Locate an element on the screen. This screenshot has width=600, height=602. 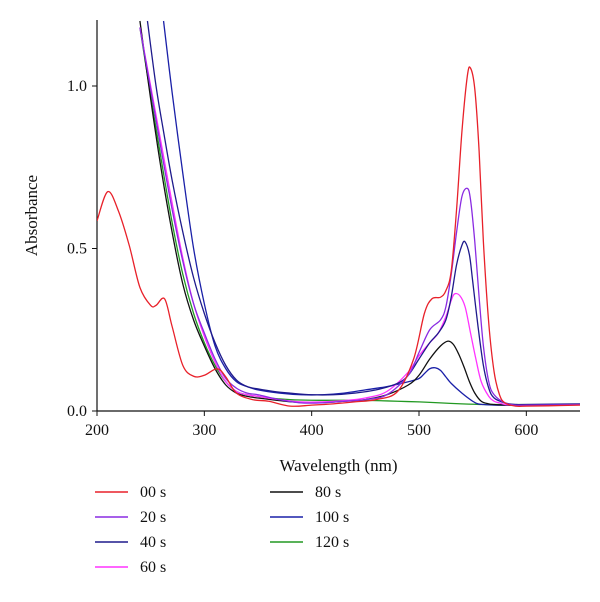
x-axis-title: Wavelength (nm) is located at coordinates (338, 465).